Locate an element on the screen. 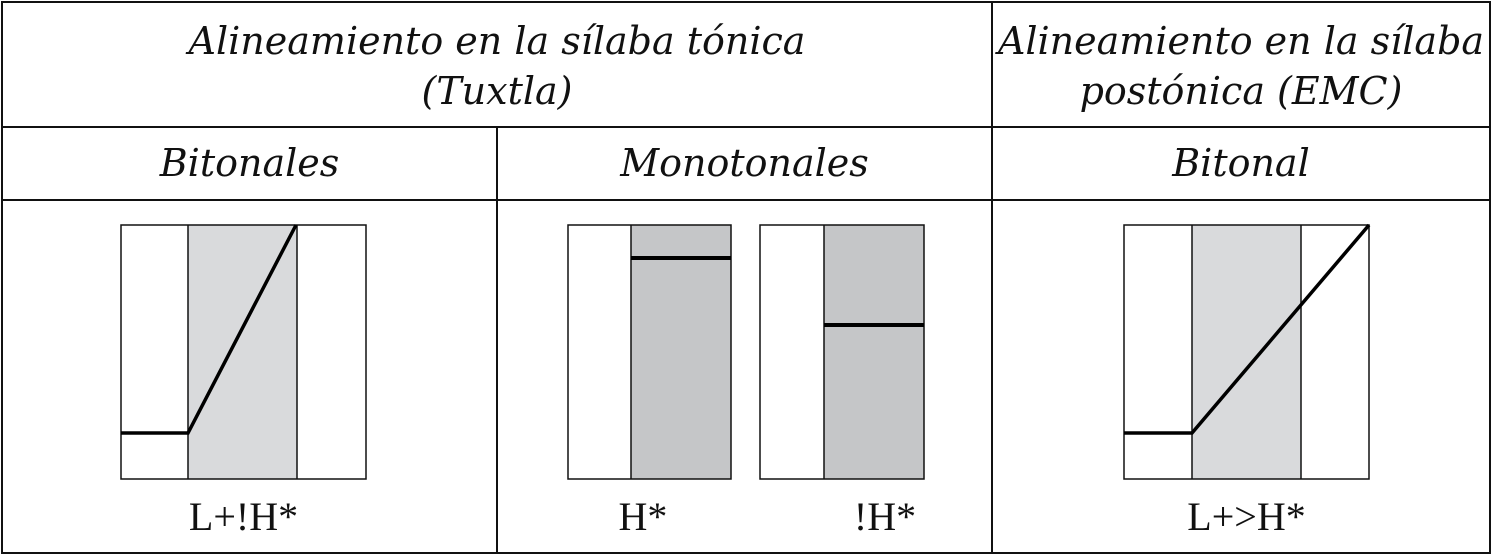 Image resolution: width=1494 pixels, height=557 pixels. subheader-monotonales: Monotonales is located at coordinates (744, 163).